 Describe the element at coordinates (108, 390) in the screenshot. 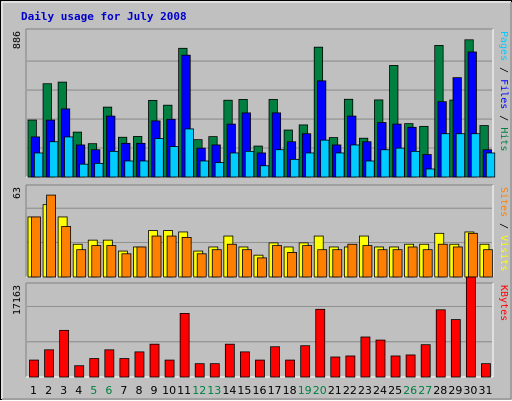

I see `x-tick-label-6: 6` at that location.